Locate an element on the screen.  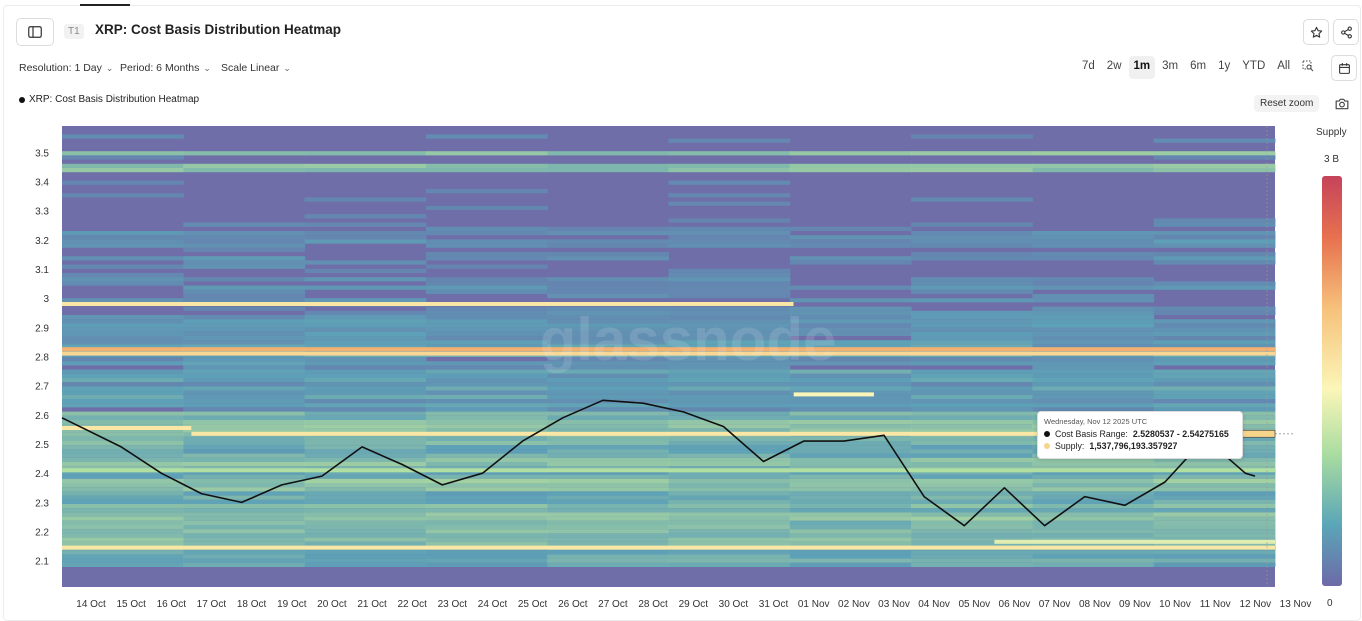
series-legend-label: XRP: Cost Basis Distribution Heatmap is located at coordinates (114, 99).